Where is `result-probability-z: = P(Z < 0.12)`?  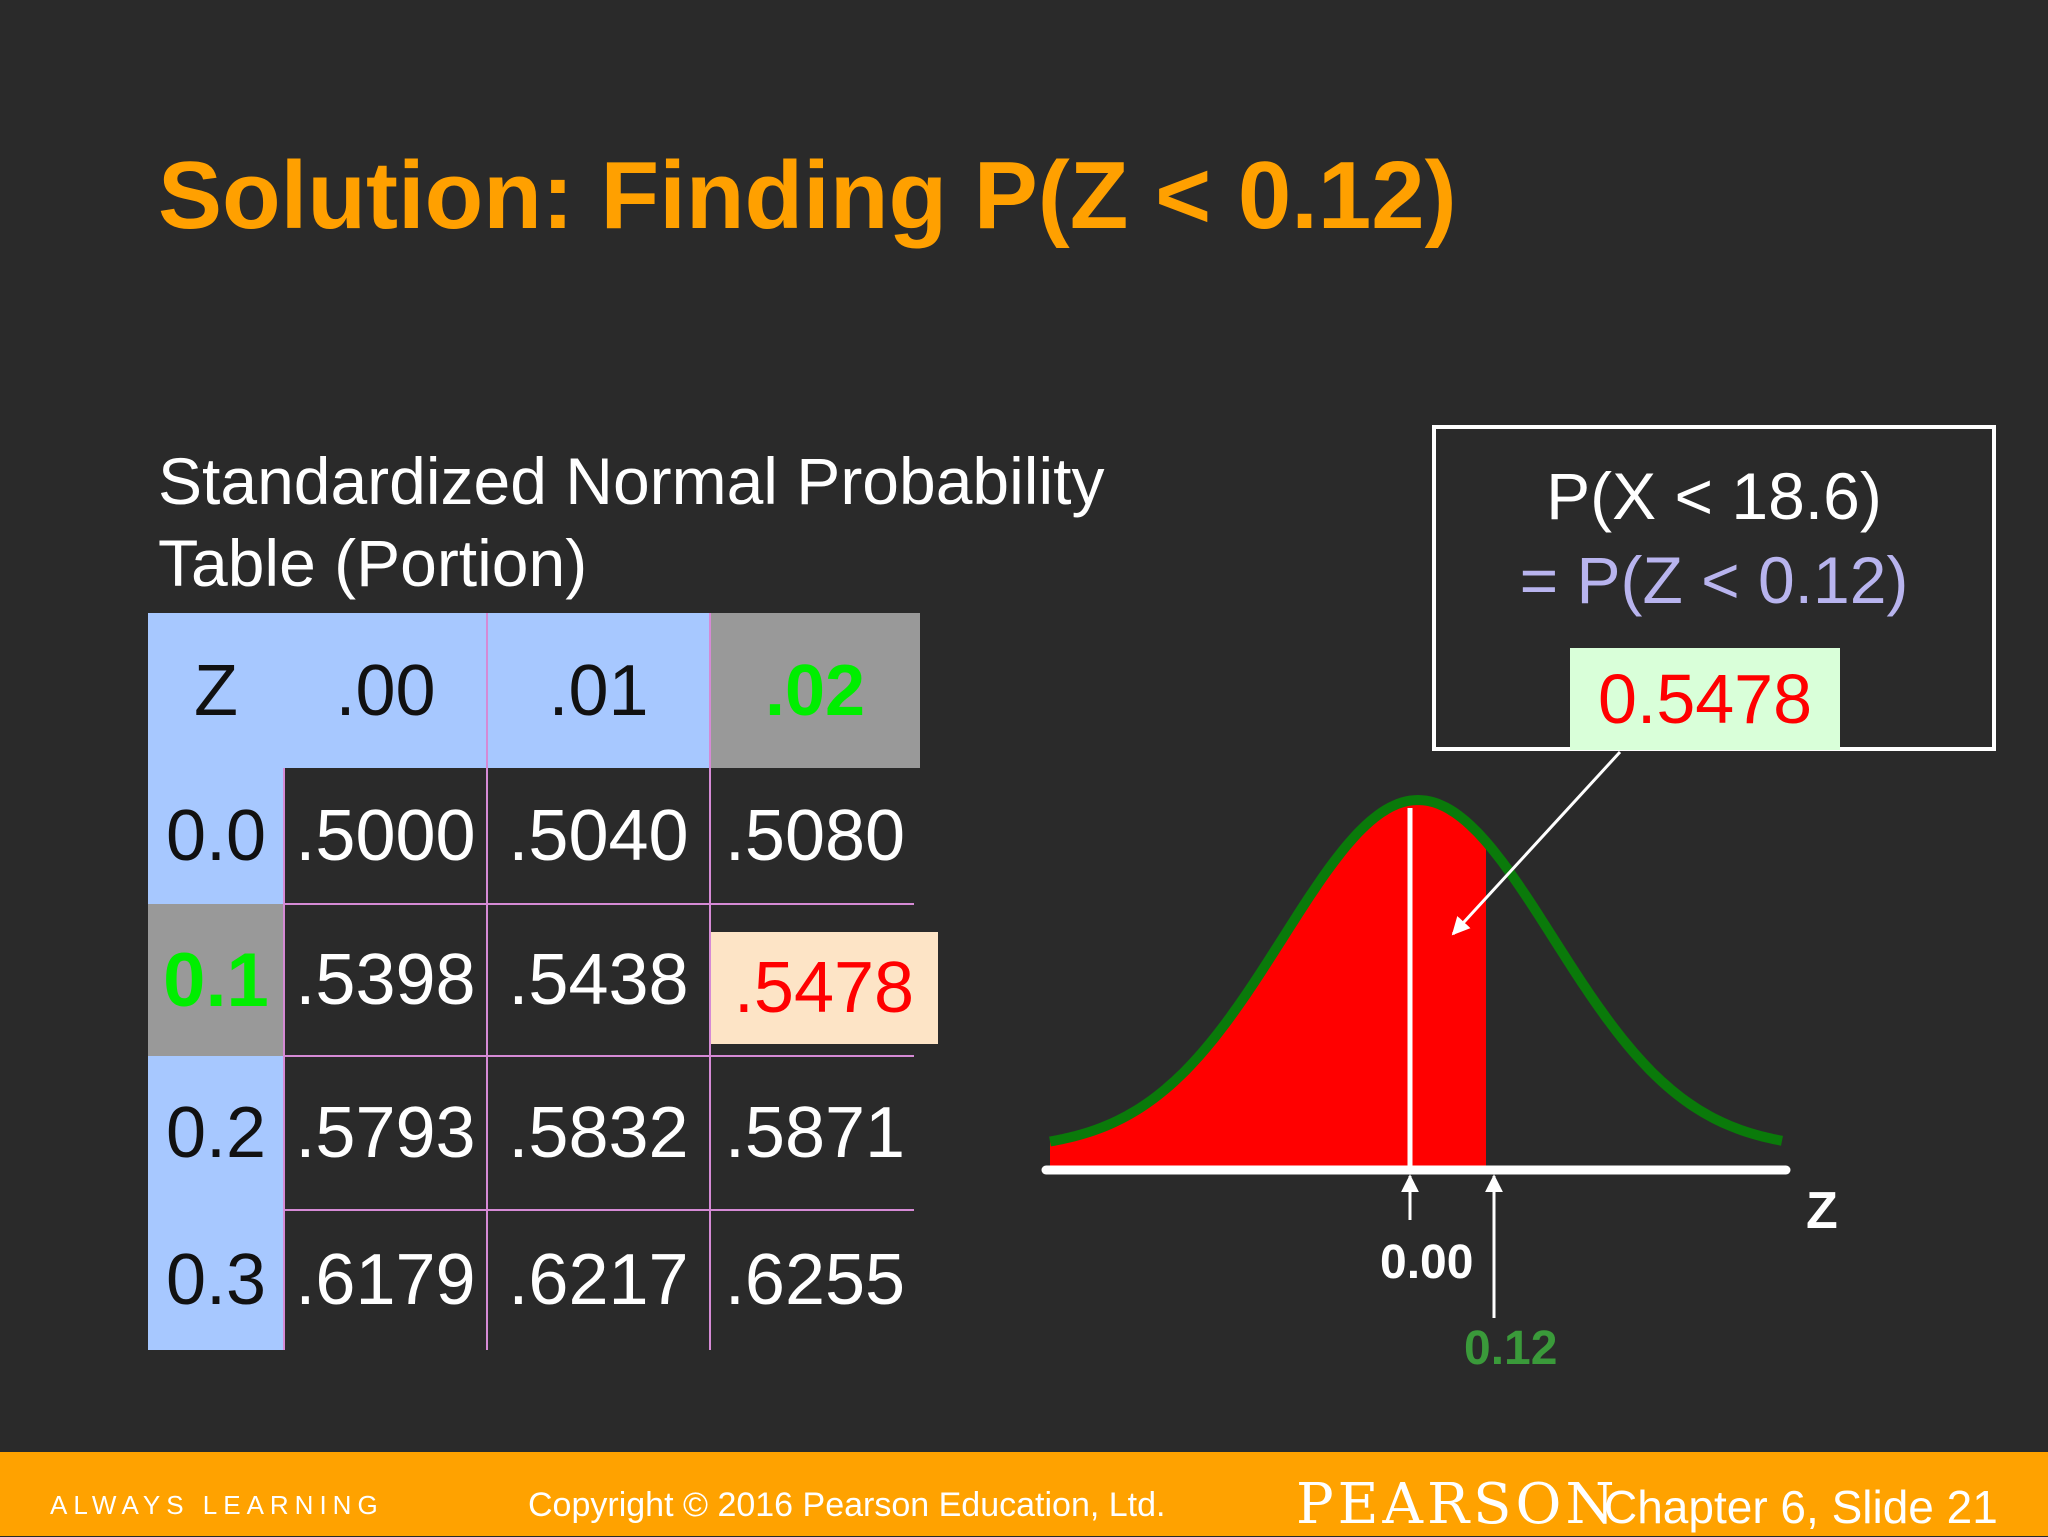
result-probability-z: = P(Z < 0.12) is located at coordinates (1714, 580).